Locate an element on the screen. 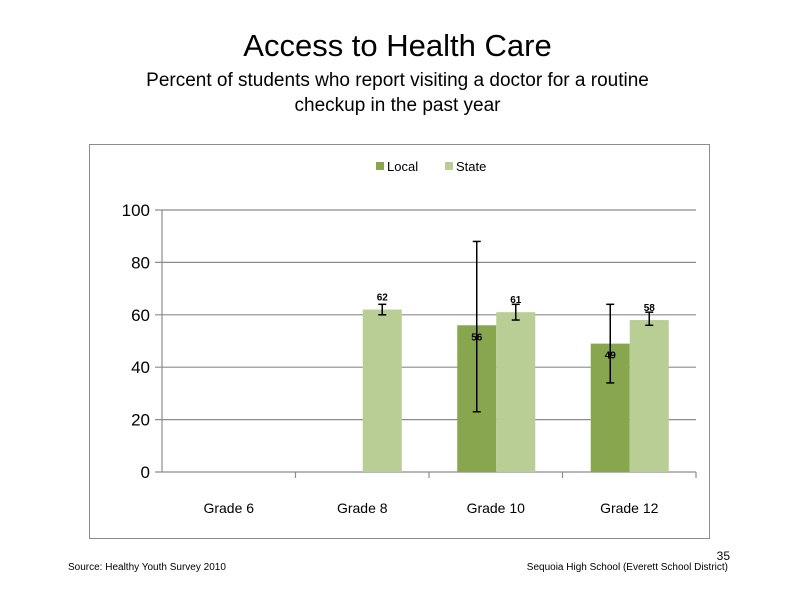 This screenshot has height=600, width=800. y-tick-label: 0 is located at coordinates (145, 472).